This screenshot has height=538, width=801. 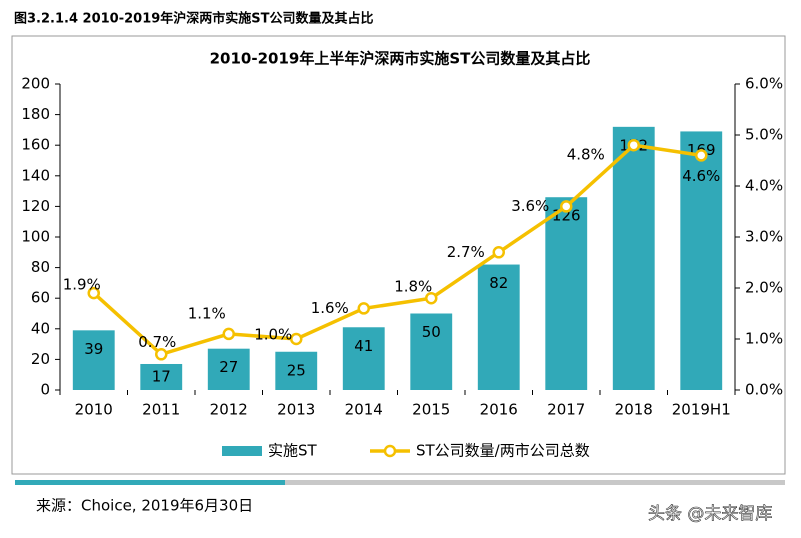 I want to click on bar-label: 39, so click(x=93, y=349).